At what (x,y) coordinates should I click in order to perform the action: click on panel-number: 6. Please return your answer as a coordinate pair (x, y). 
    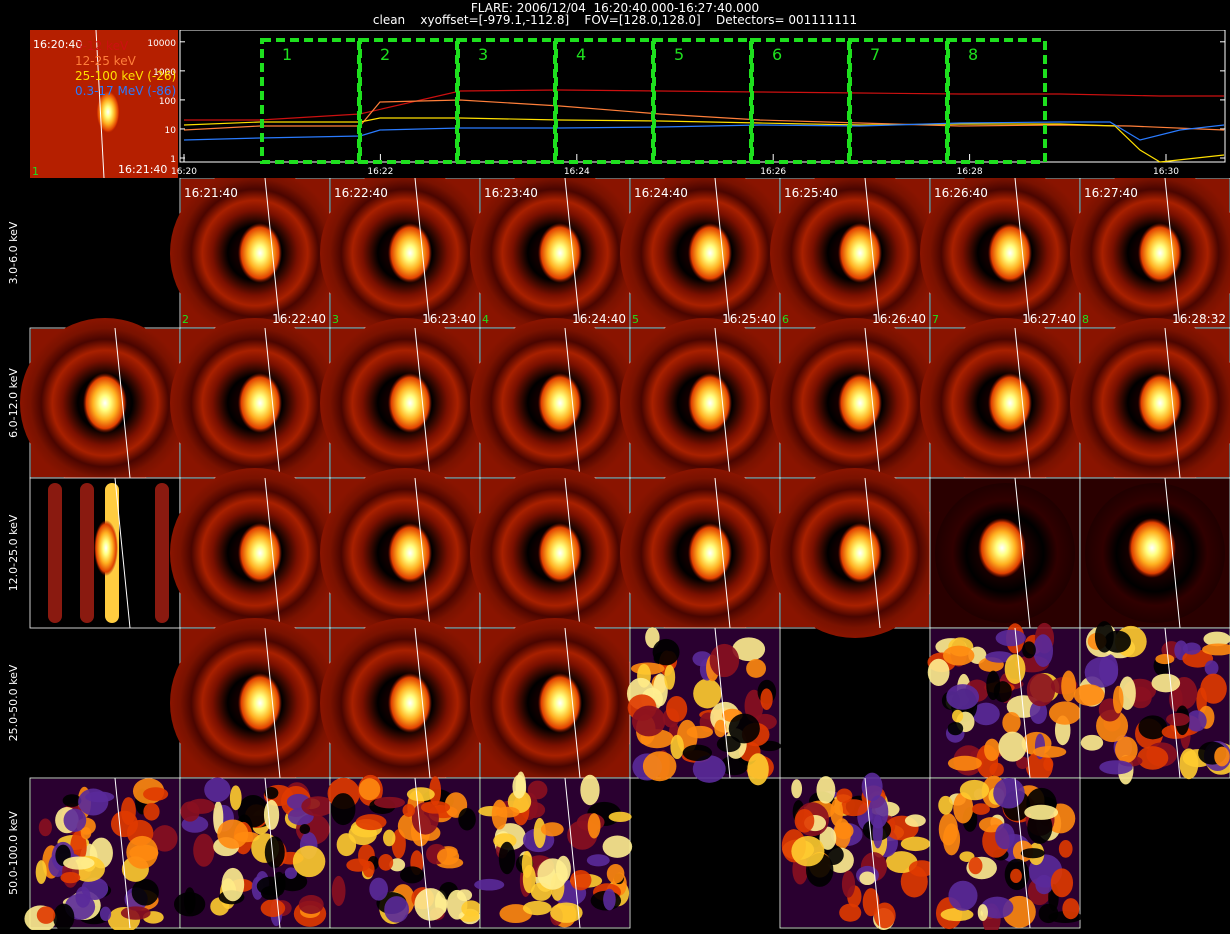
    Looking at the image, I should click on (785, 319).